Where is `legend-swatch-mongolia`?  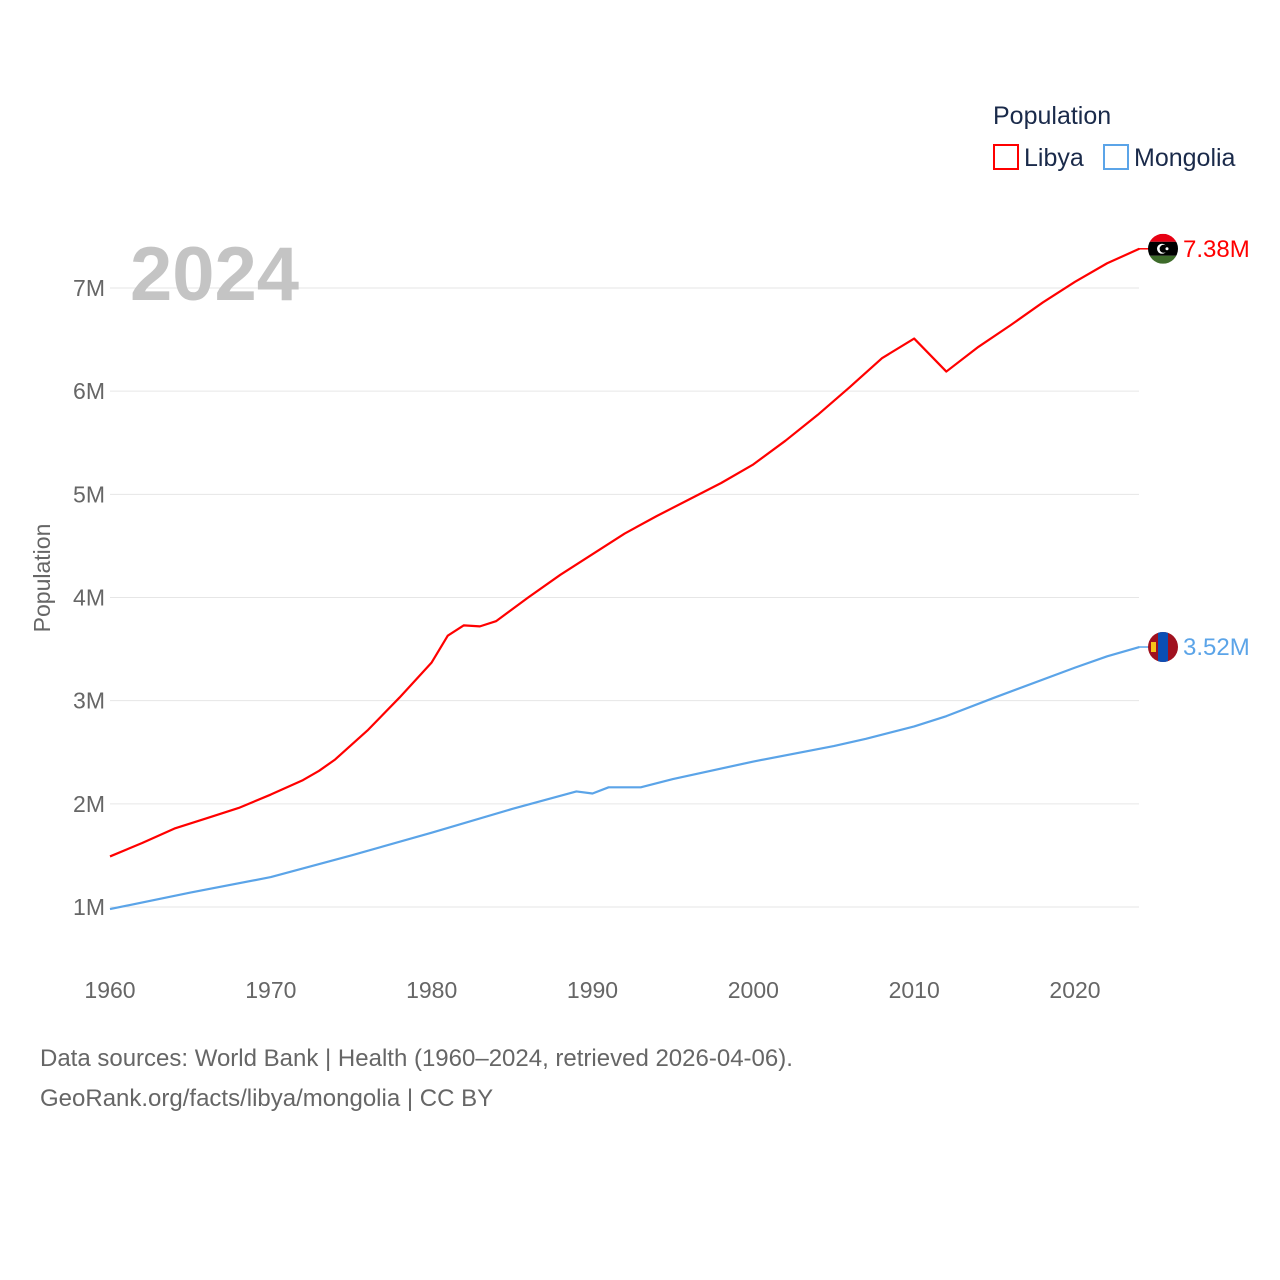 legend-swatch-mongolia is located at coordinates (1116, 157).